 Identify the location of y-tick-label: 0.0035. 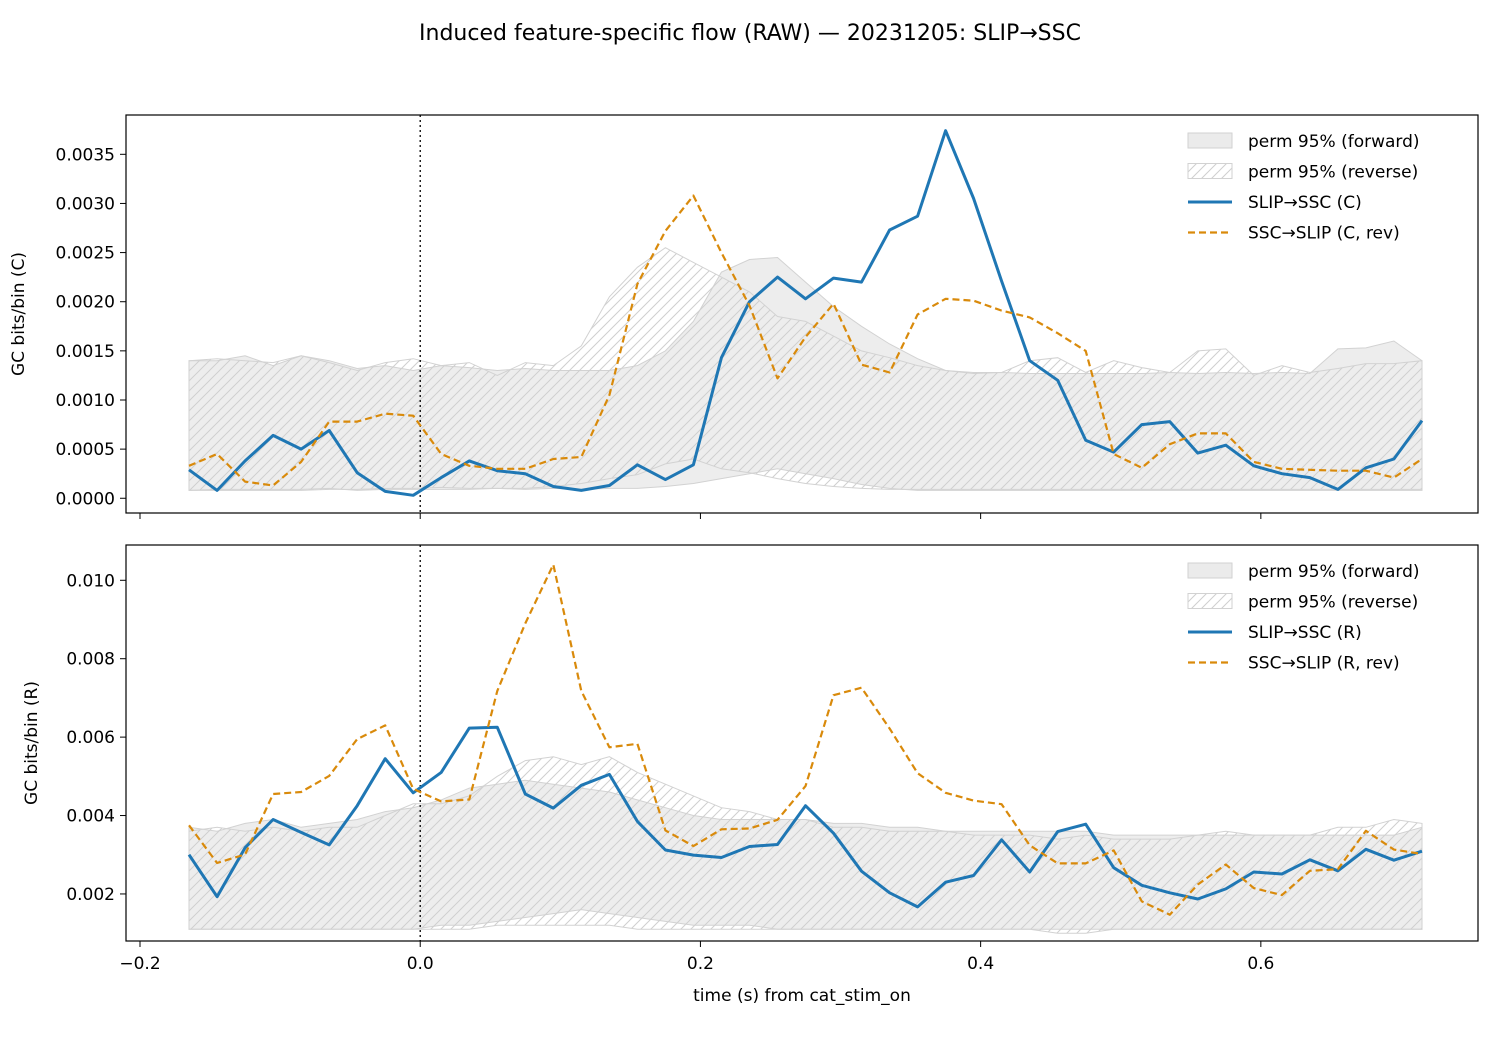
(85, 155).